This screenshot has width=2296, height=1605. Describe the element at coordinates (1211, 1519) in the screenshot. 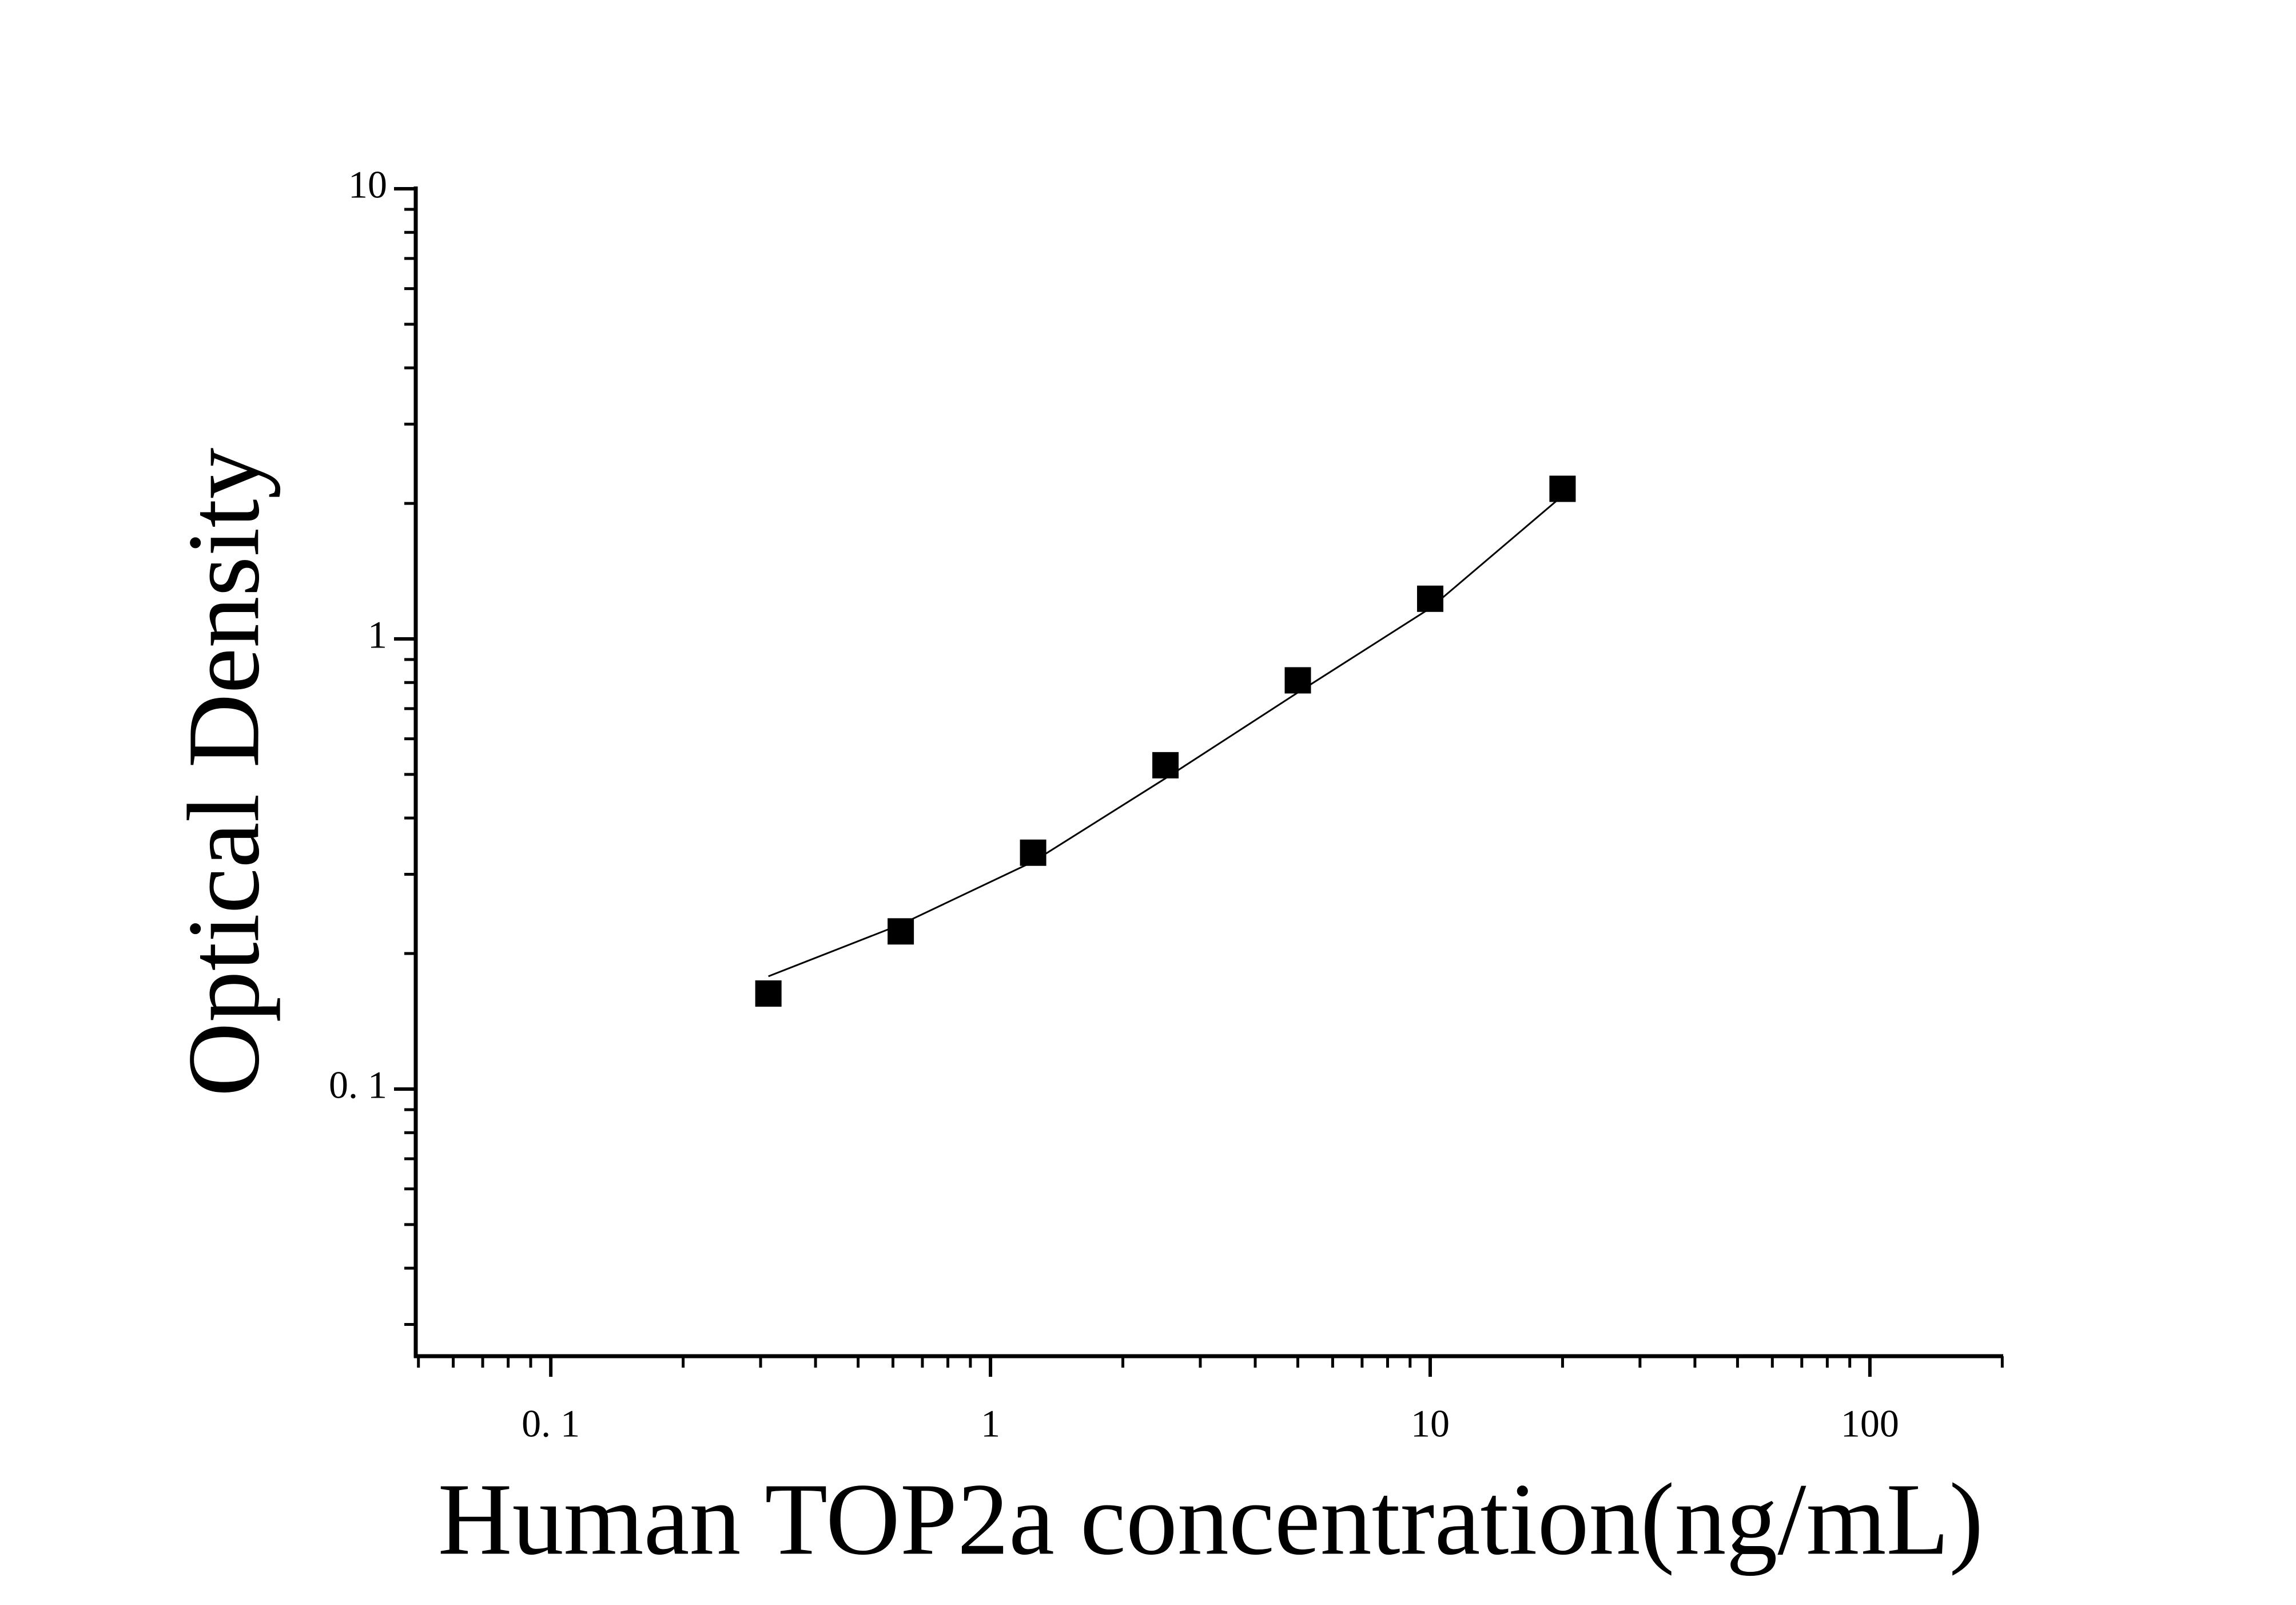

I see `x-axis-title: Human TOP2a concentration(ng/mL)` at that location.